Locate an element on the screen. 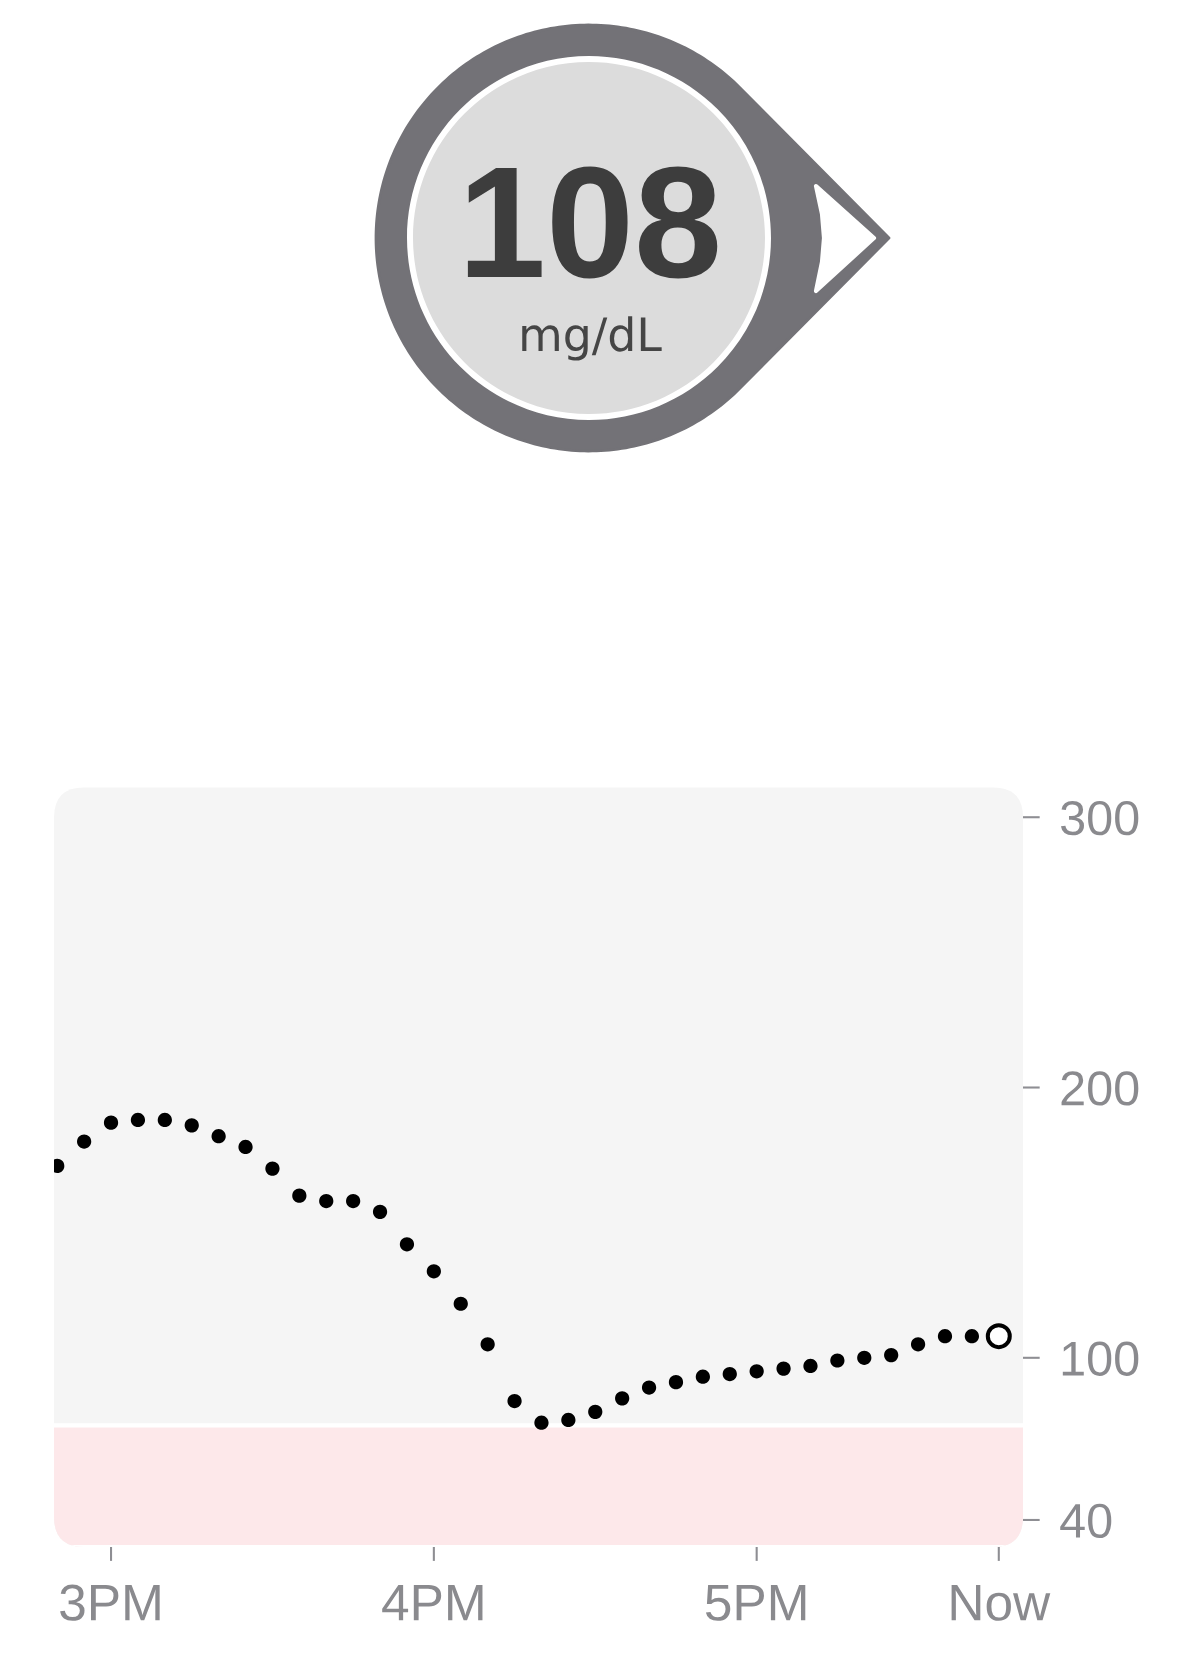  y-tick-label: 40 is located at coordinates (1086, 1521).